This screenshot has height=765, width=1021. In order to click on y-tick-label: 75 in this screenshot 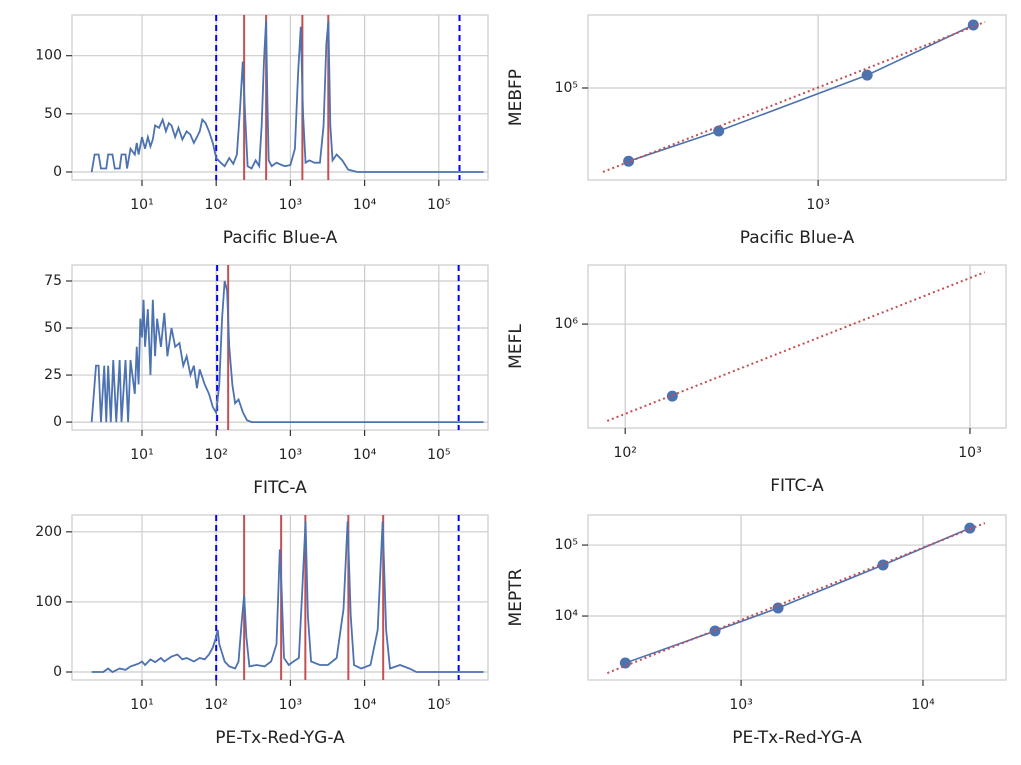, I will do `click(53, 281)`.